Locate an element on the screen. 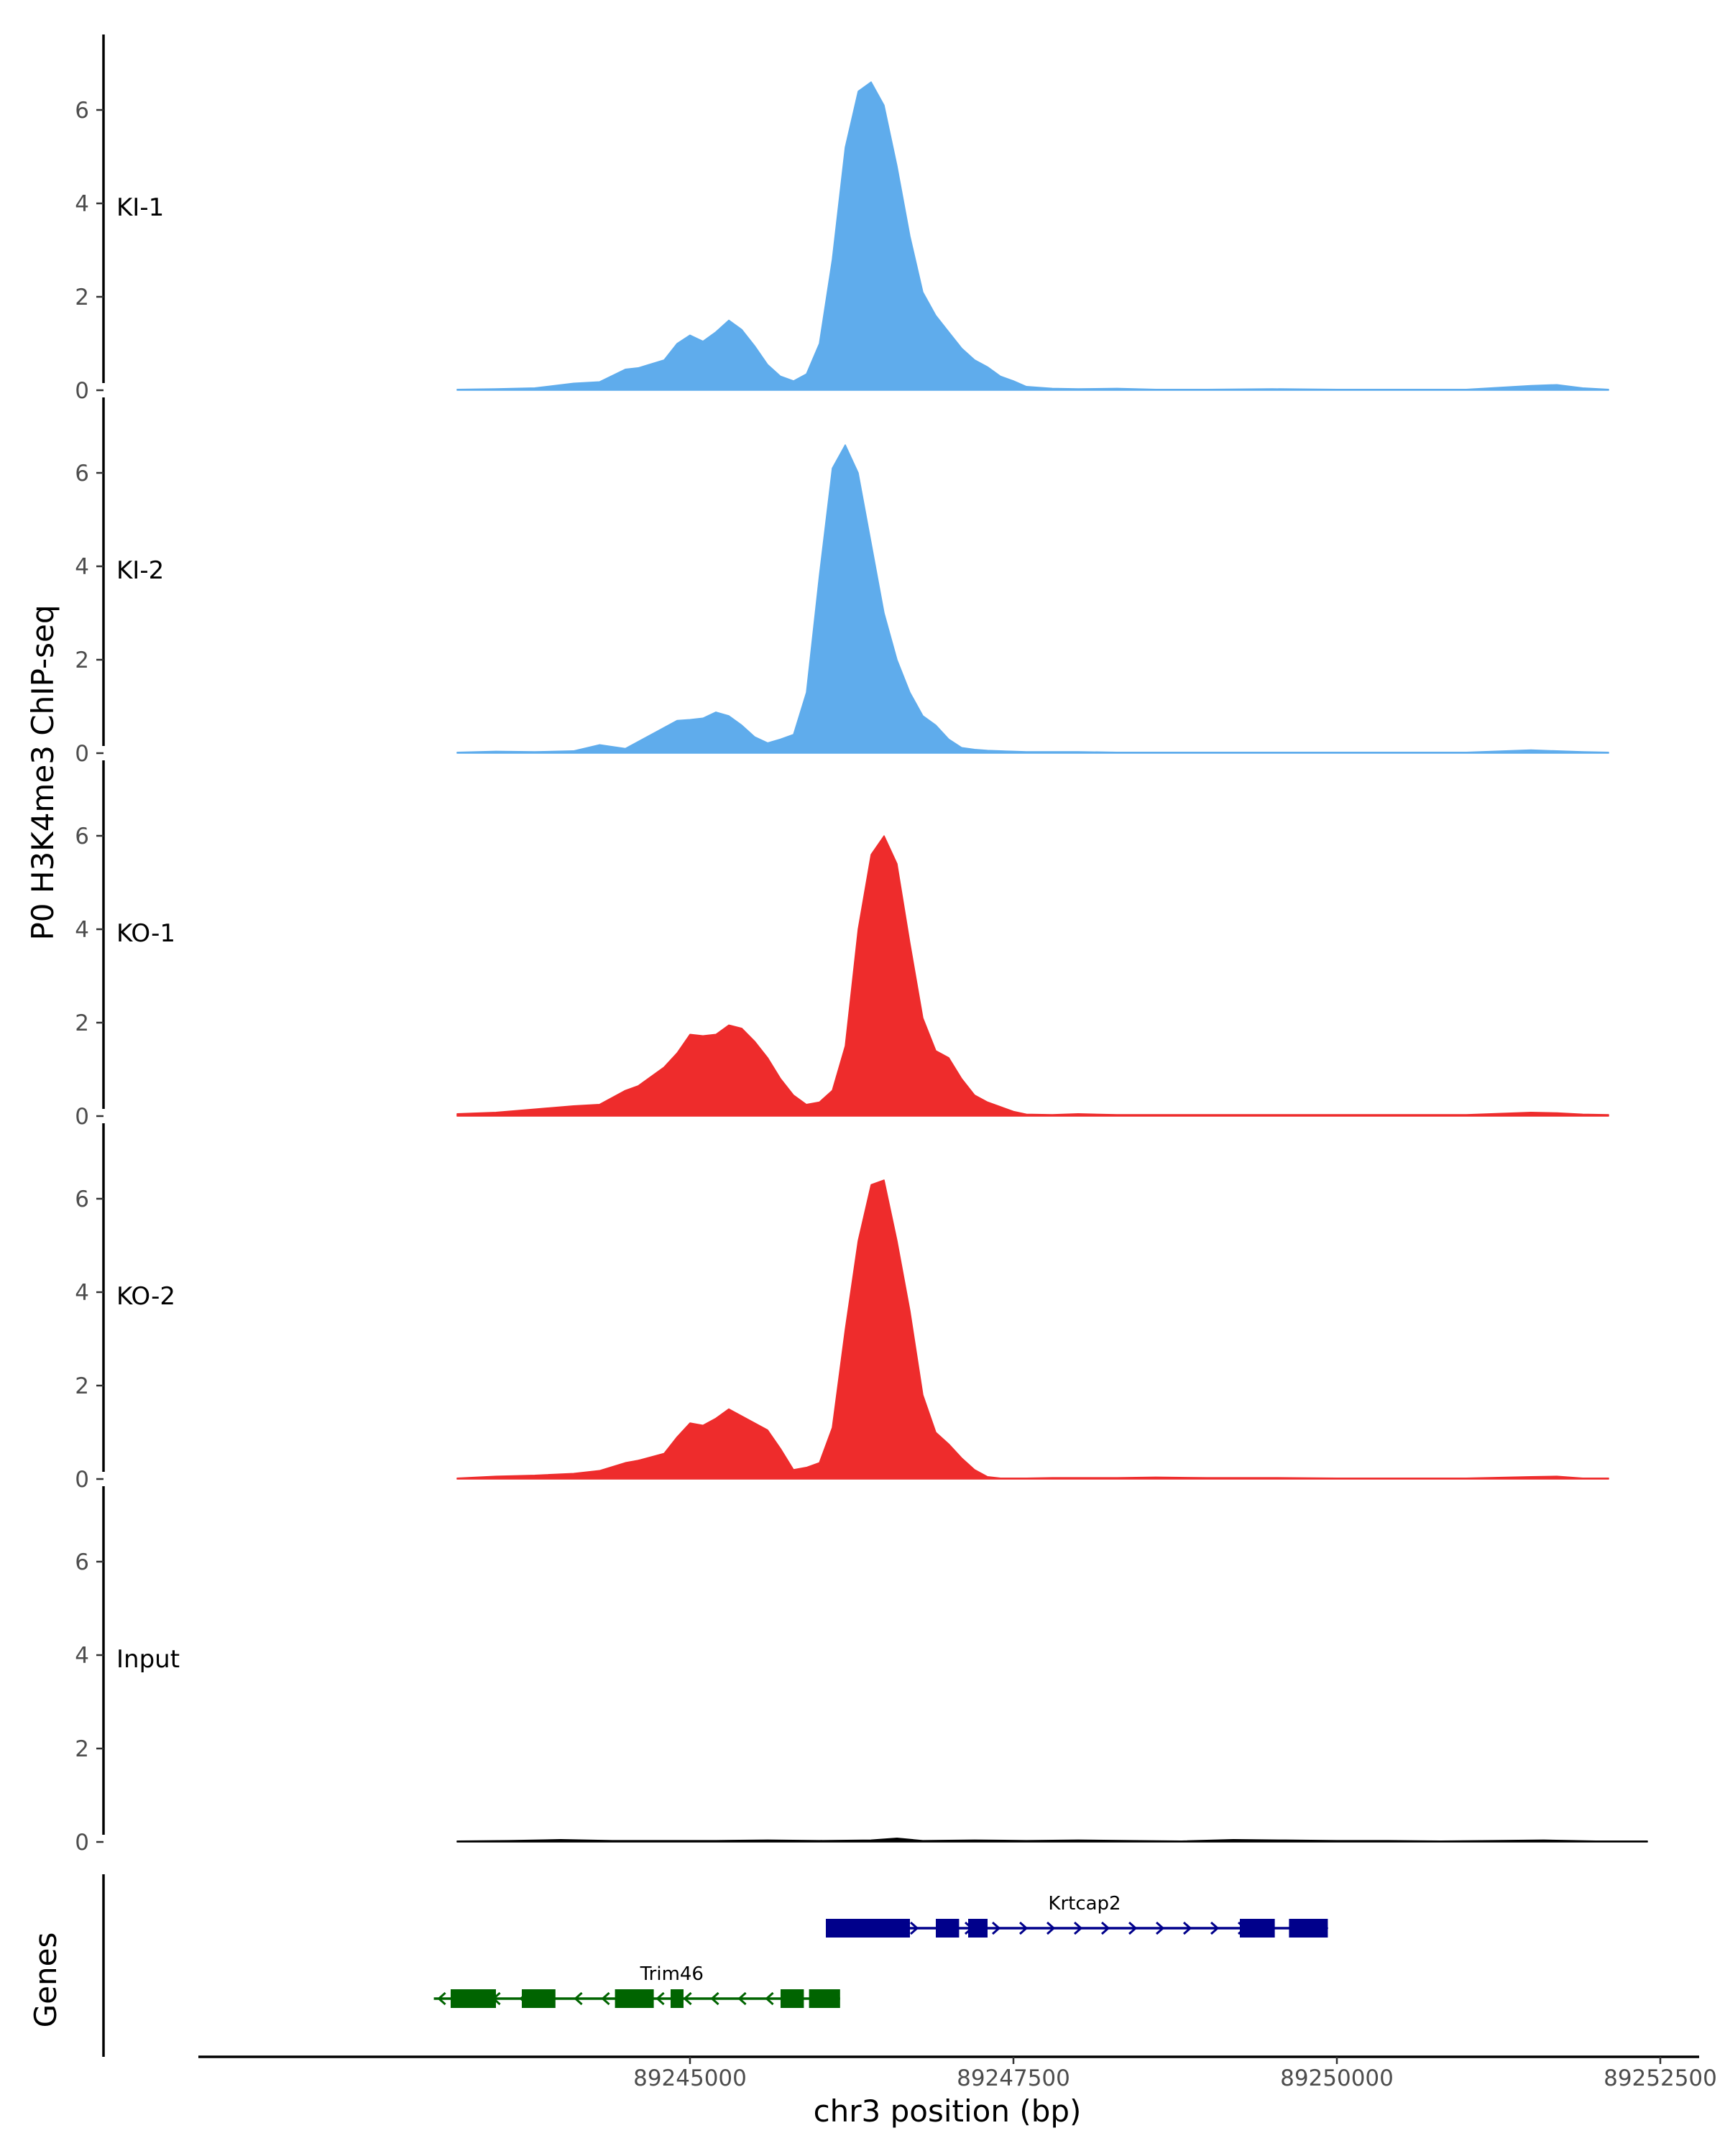 This screenshot has height=2156, width=1725. x-tick-label: 89252500 is located at coordinates (1660, 2078).